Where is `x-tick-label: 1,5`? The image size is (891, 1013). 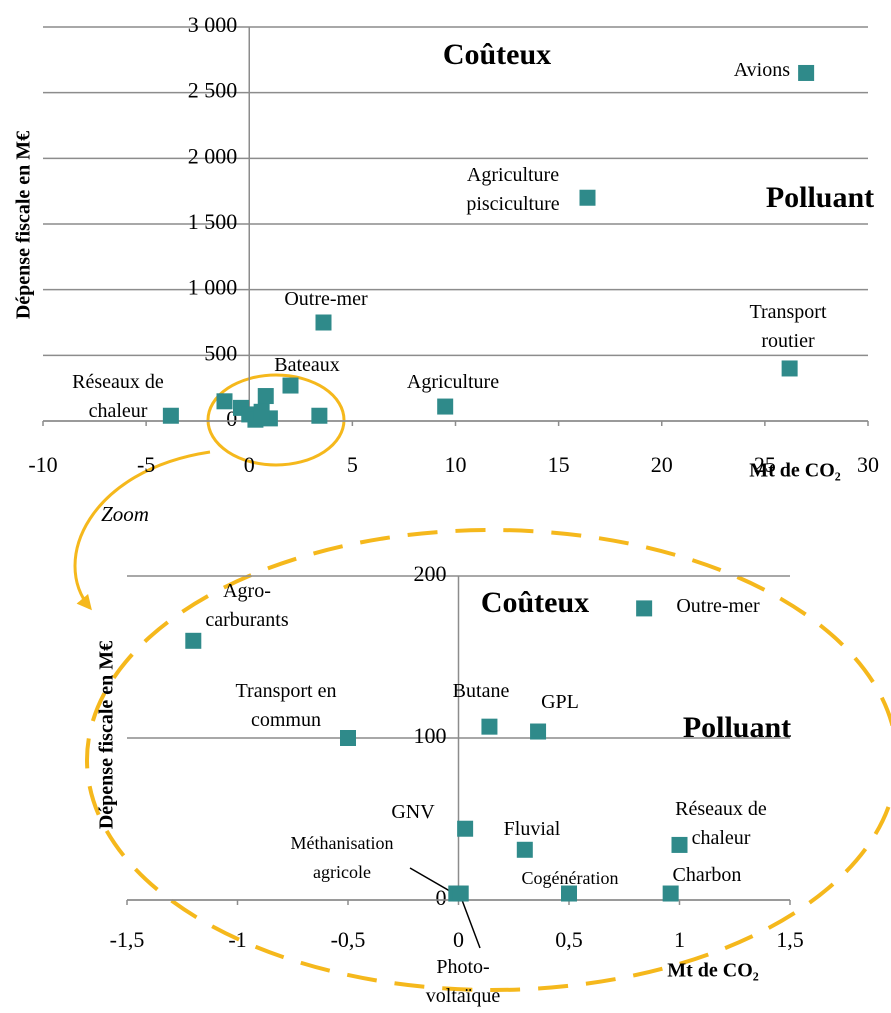
x-tick-label: 1,5 is located at coordinates (790, 939).